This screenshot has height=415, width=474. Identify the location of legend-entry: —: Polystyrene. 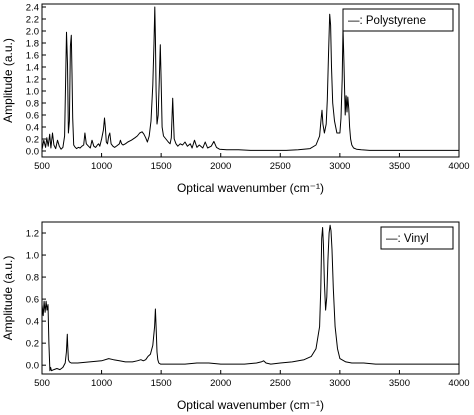
(387, 21).